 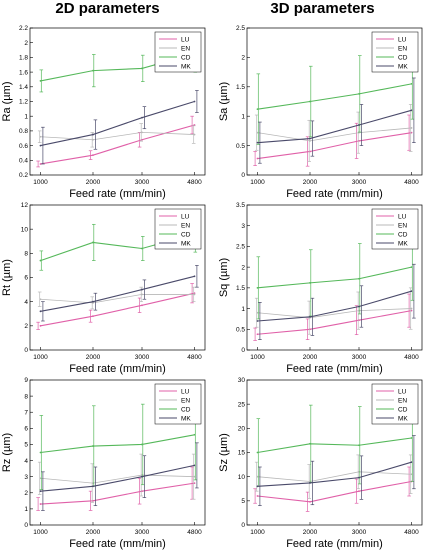 I want to click on y-tick-label: 3, so click(x=26, y=477).